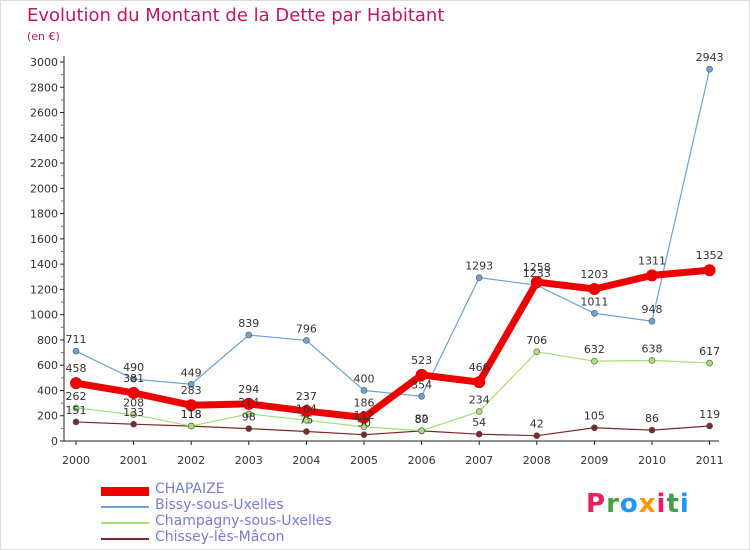  I want to click on x-tick-label: 2011, so click(710, 460).